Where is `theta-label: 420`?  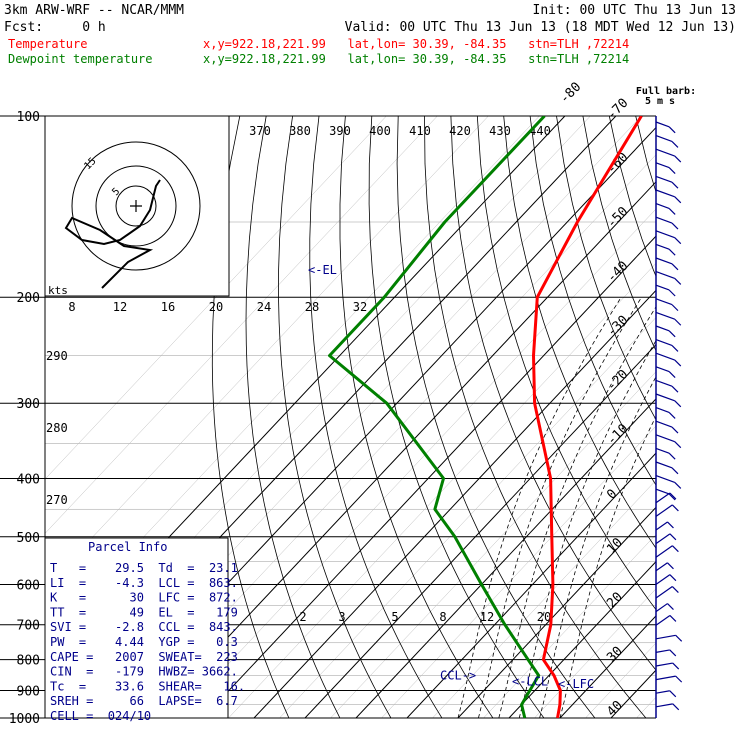
theta-label: 420 is located at coordinates (460, 131).